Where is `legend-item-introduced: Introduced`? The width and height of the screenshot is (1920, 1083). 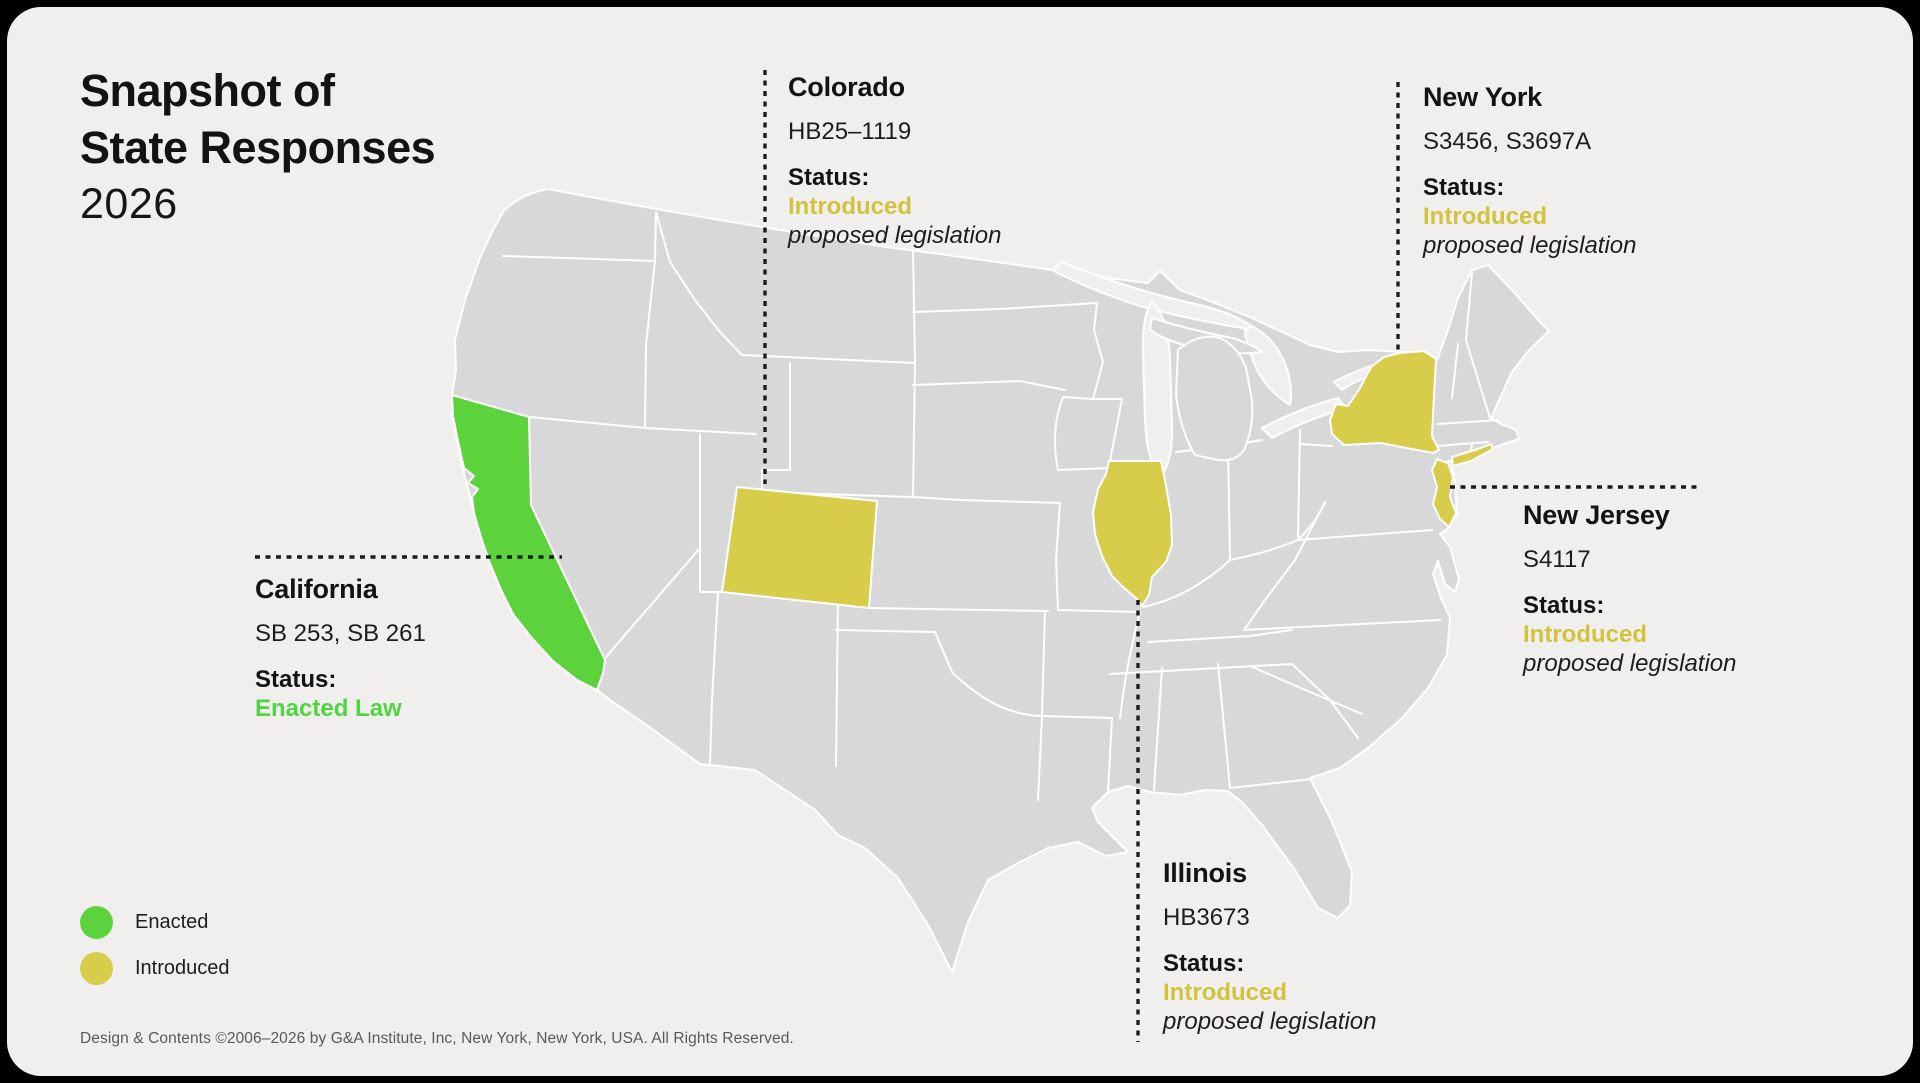 legend-item-introduced: Introduced is located at coordinates (155, 968).